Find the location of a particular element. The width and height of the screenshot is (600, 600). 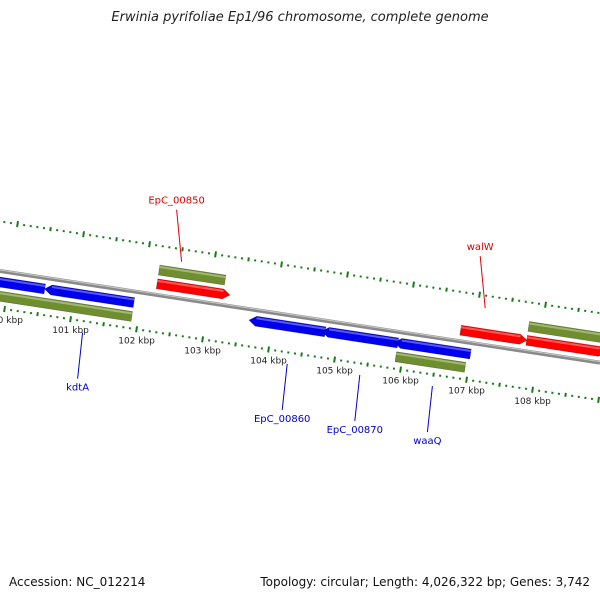

scale-label: 102 kbp is located at coordinates (136, 341).